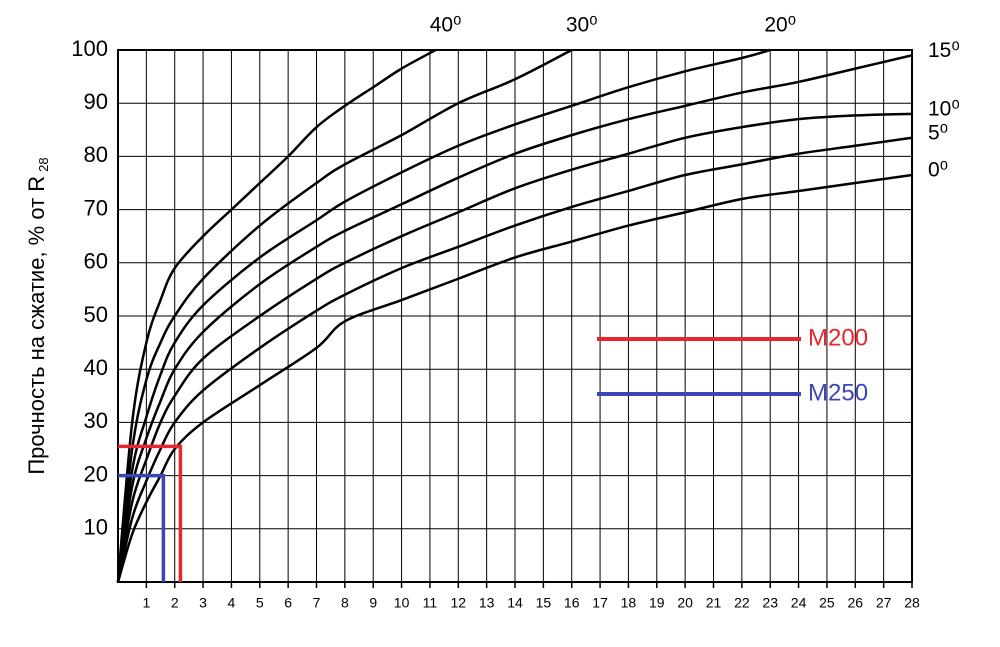  I want to click on x-tick-label: 17, so click(600, 603).